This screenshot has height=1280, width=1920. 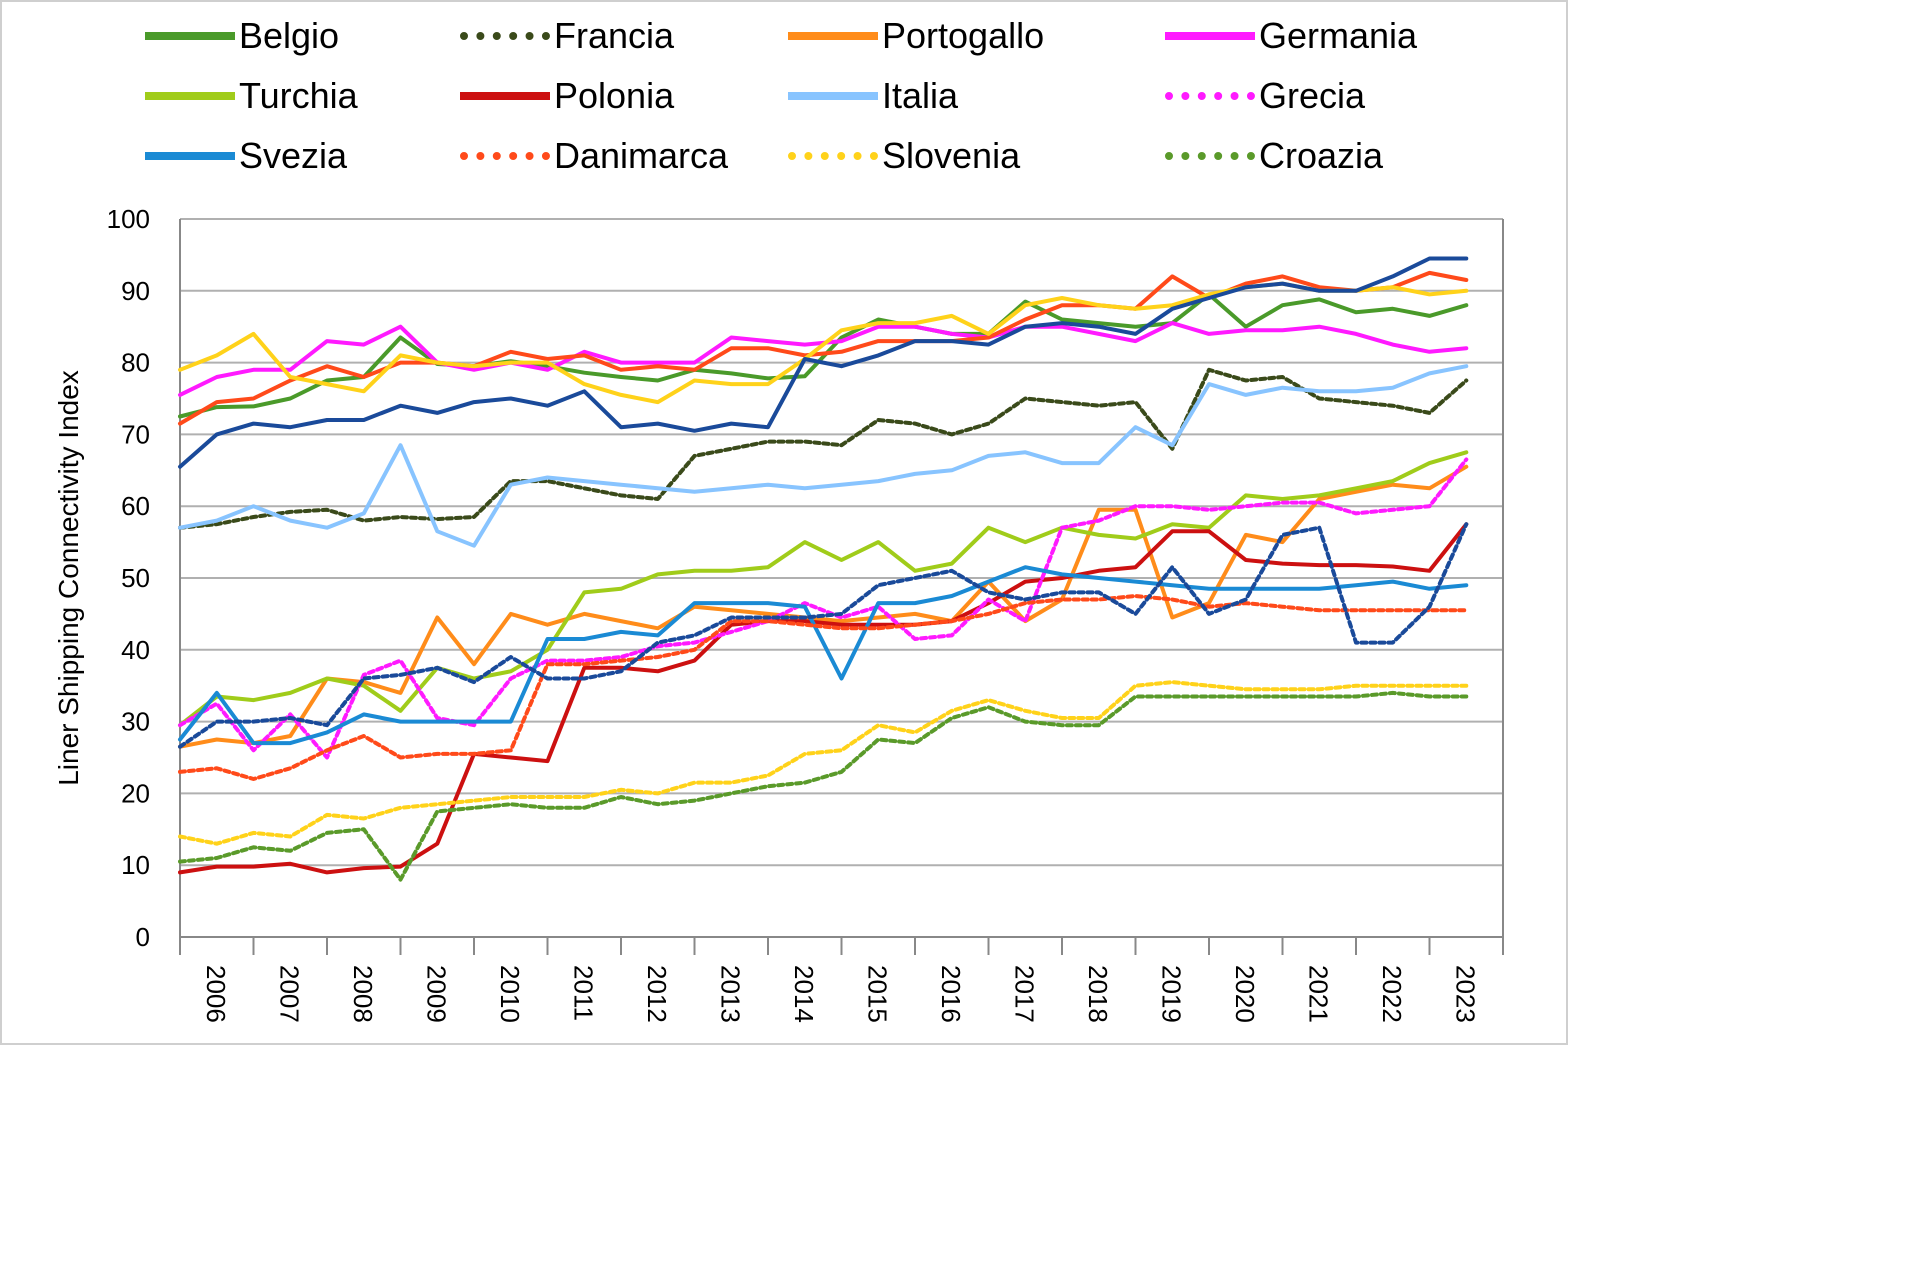 I want to click on legend-item-croazia: Croazia, so click(x=1274, y=155).